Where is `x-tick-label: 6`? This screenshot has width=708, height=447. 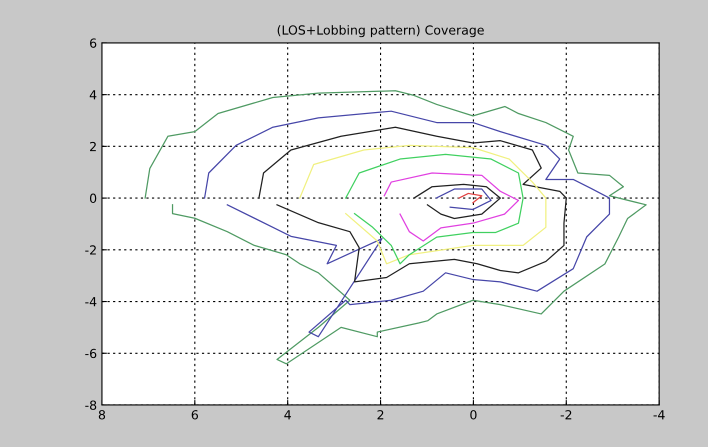 x-tick-label: 6 is located at coordinates (195, 415).